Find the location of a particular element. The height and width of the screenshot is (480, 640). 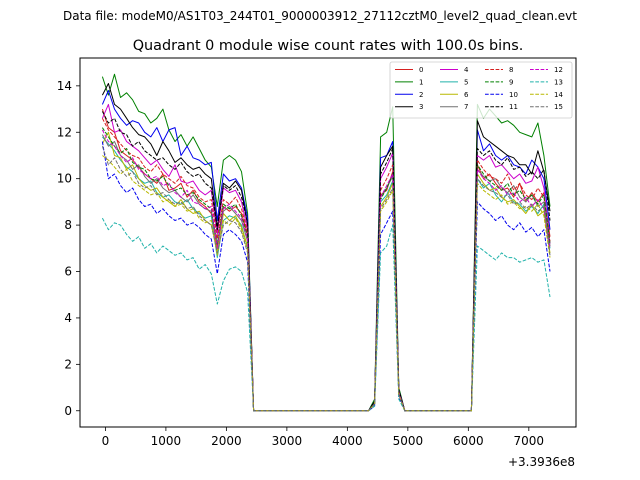

y-tick-label: 14 is located at coordinates (64, 86).